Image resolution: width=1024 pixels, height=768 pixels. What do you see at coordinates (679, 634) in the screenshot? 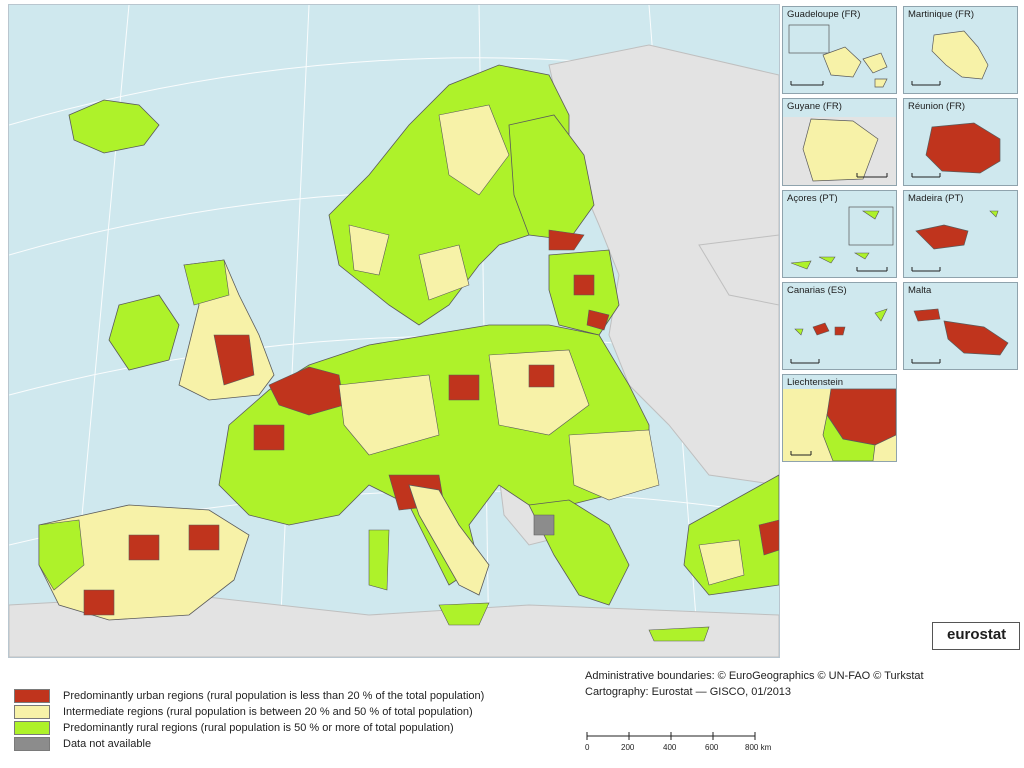
I see `region-cyprus` at bounding box center [679, 634].